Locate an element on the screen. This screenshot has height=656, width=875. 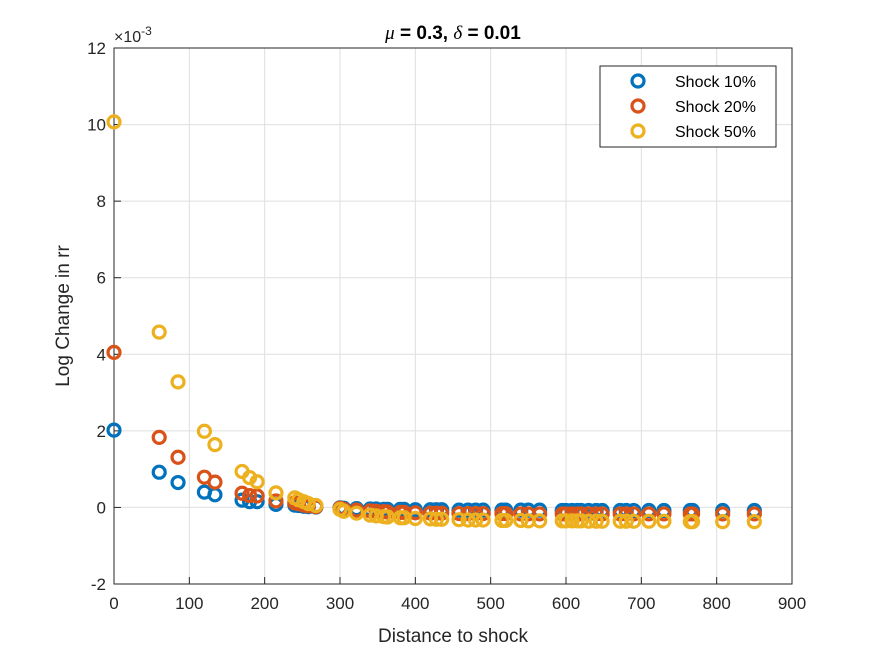
legend: Shock 10% Shock 20% Shock 50% is located at coordinates (688, 106).